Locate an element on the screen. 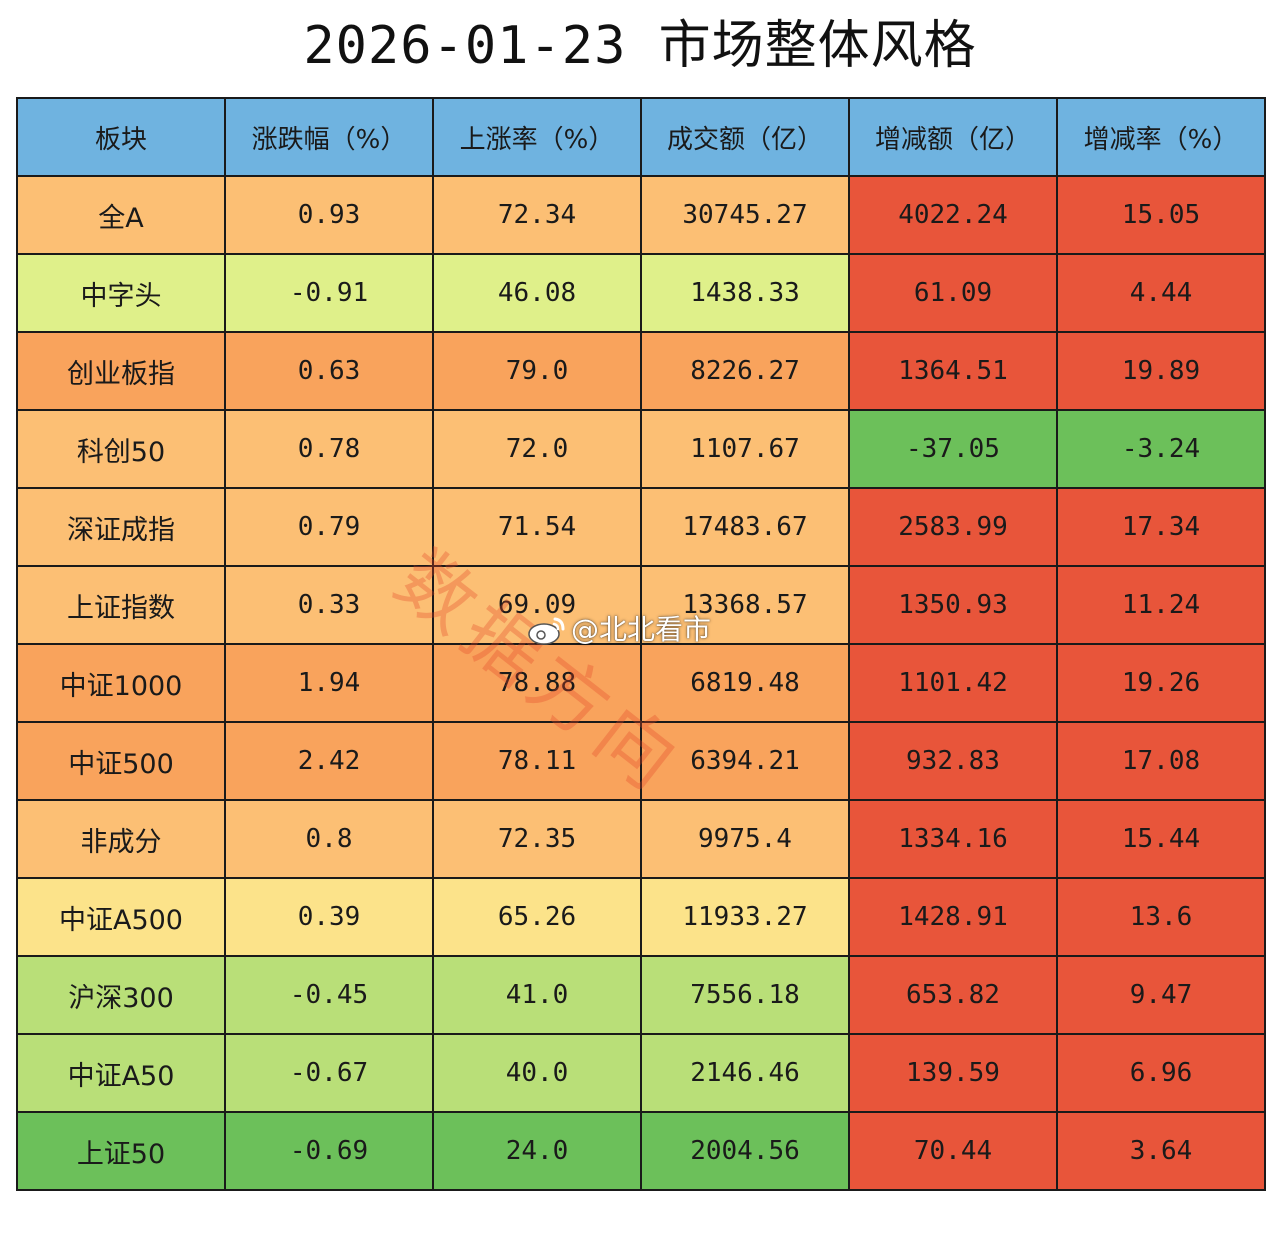 This screenshot has height=1260, width=1280. up-ratio-cell: 65.26 is located at coordinates (537, 917).